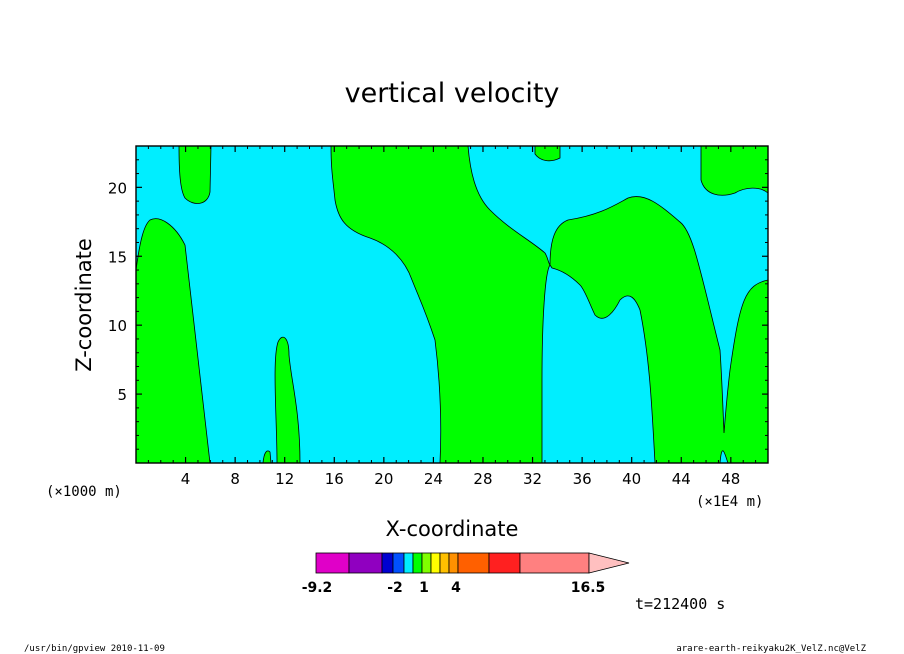  What do you see at coordinates (235, 479) in the screenshot?
I see `x-tick-label: 8` at bounding box center [235, 479].